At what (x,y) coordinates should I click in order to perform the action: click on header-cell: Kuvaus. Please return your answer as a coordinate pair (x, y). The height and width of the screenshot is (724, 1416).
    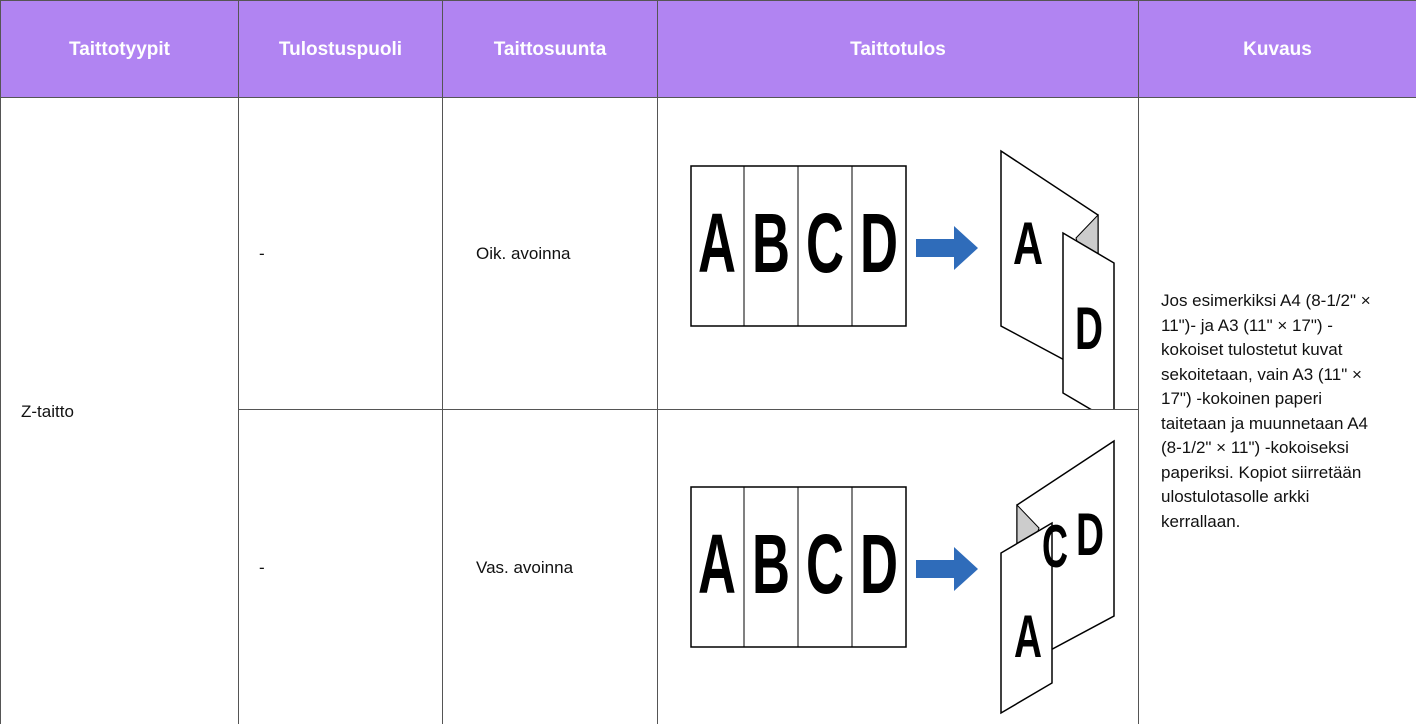
    Looking at the image, I should click on (1277, 49).